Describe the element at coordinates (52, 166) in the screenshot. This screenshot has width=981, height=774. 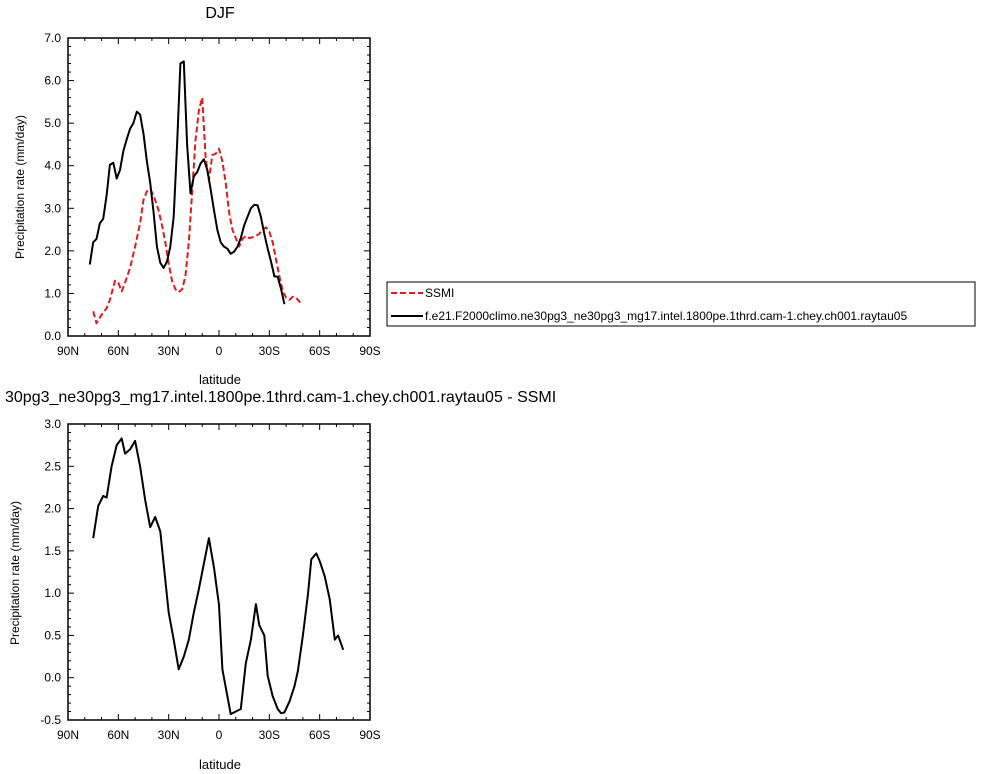
I see `y-tick-label: 4.0` at that location.